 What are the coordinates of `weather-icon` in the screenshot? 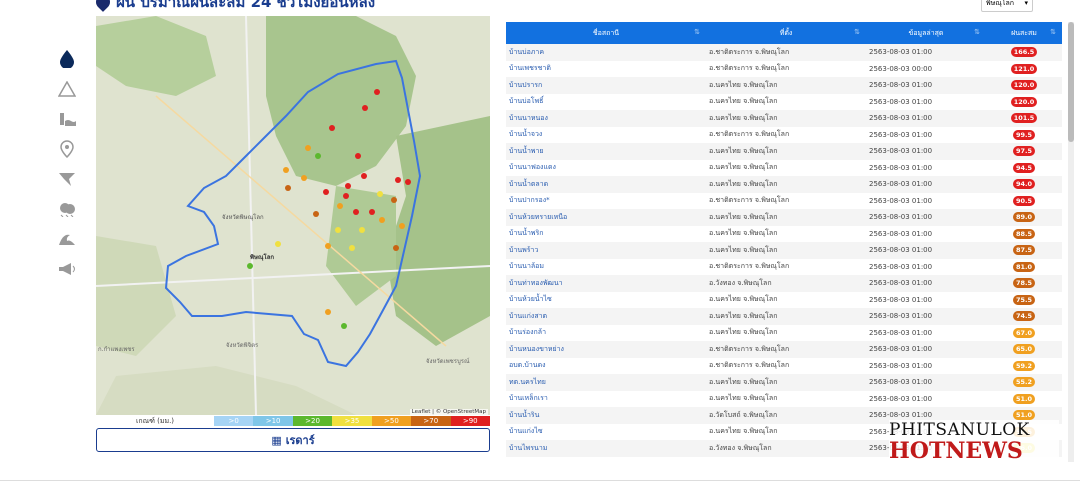 It's located at (67, 209).